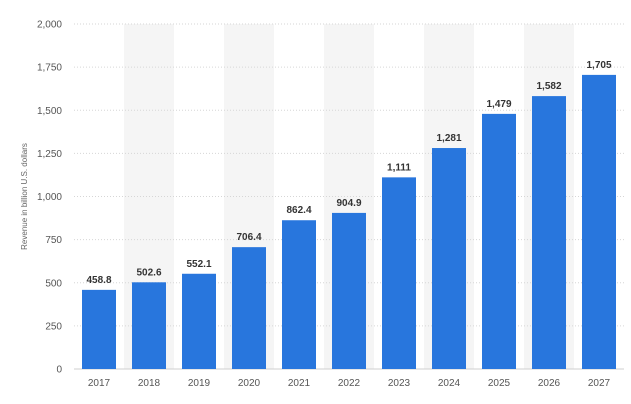 The width and height of the screenshot is (631, 404). Describe the element at coordinates (299, 383) in the screenshot. I see `x-tick-label-2021: 2021` at that location.